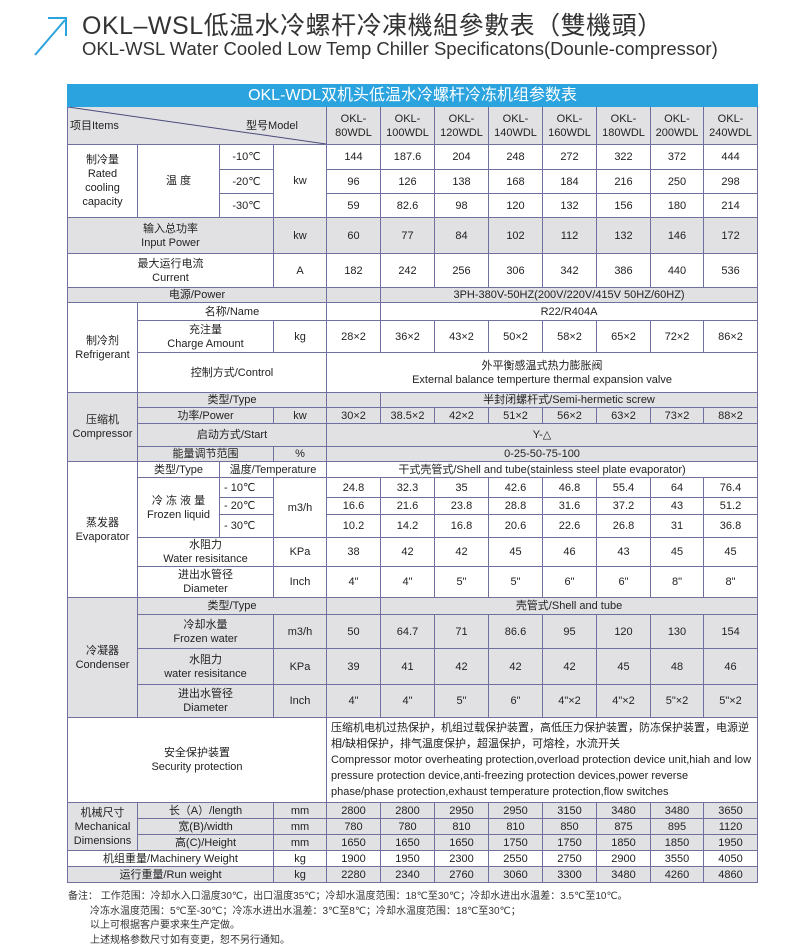 The image size is (790, 948). Describe the element at coordinates (247, 488) in the screenshot. I see `temp-value: - 10℃` at that location.